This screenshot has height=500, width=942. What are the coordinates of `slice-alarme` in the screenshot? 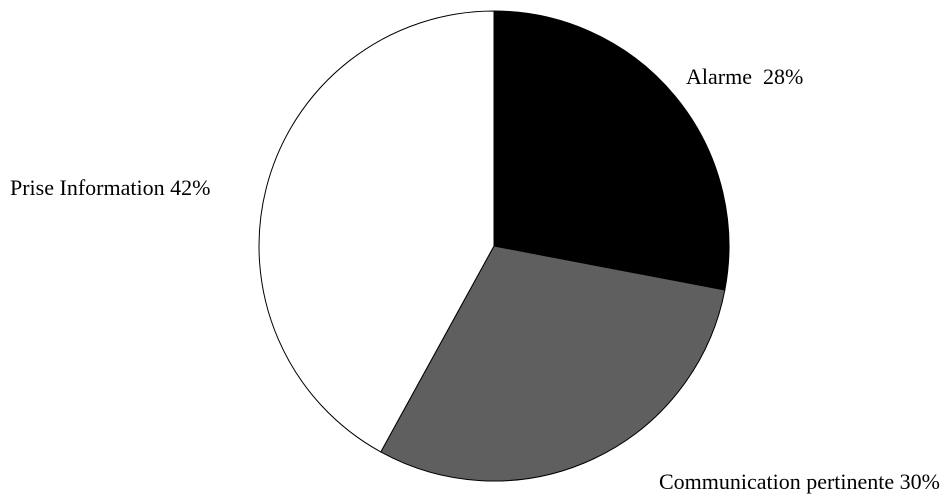 It's located at (611, 150).